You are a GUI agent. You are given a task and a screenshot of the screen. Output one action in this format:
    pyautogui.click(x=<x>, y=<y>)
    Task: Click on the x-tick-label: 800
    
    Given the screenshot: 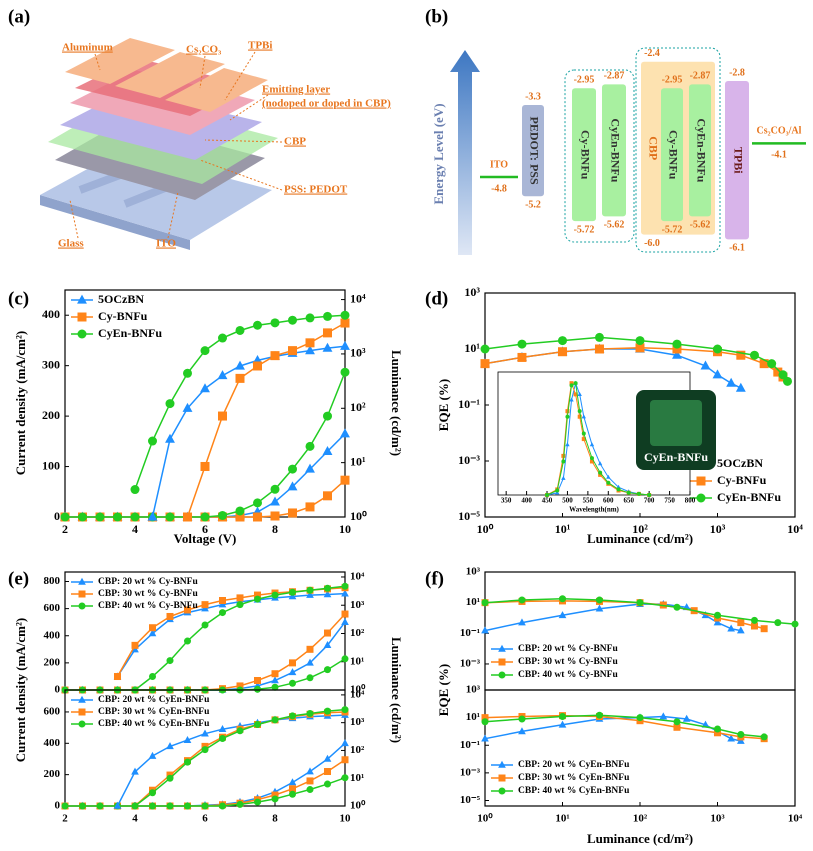 What is the action you would take?
    pyautogui.click(x=690, y=501)
    